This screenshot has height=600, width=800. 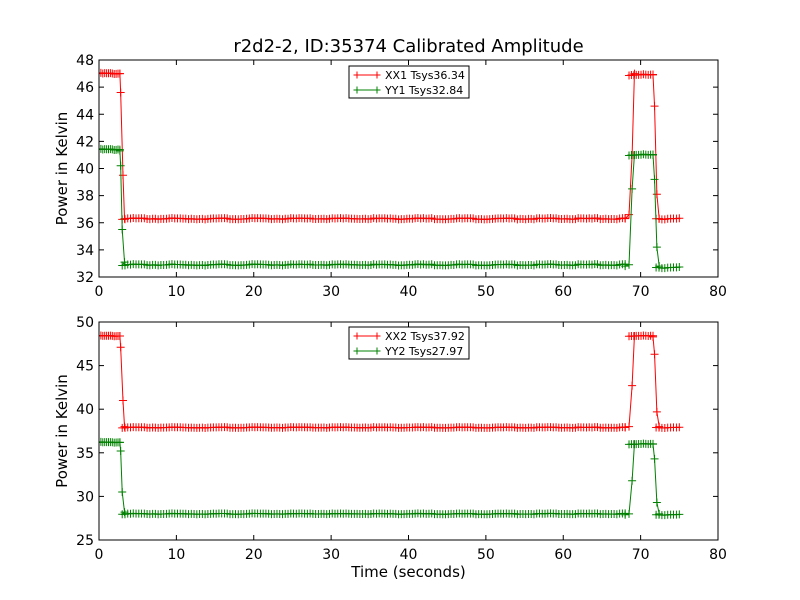 I want to click on y-tick-label: 42, so click(x=85, y=142).